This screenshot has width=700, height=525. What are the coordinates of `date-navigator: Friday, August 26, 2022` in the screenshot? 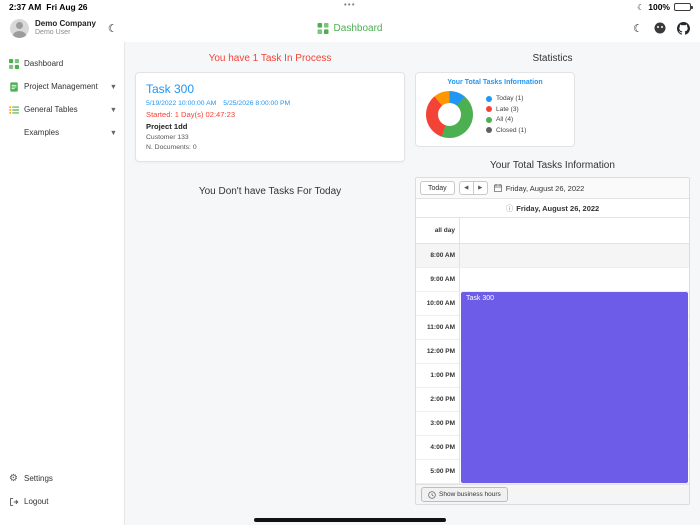 It's located at (538, 188).